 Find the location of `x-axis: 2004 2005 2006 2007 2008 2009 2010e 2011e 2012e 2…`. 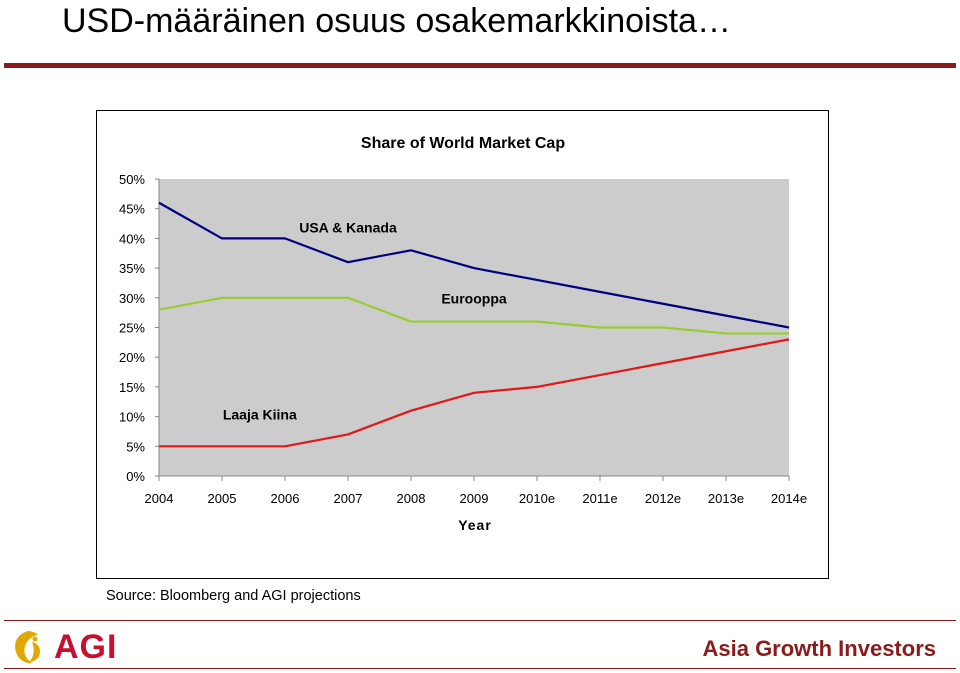

x-axis: 2004 2005 2006 2007 2008 2009 2010e 2011e 2012e 2… is located at coordinates (476, 490).